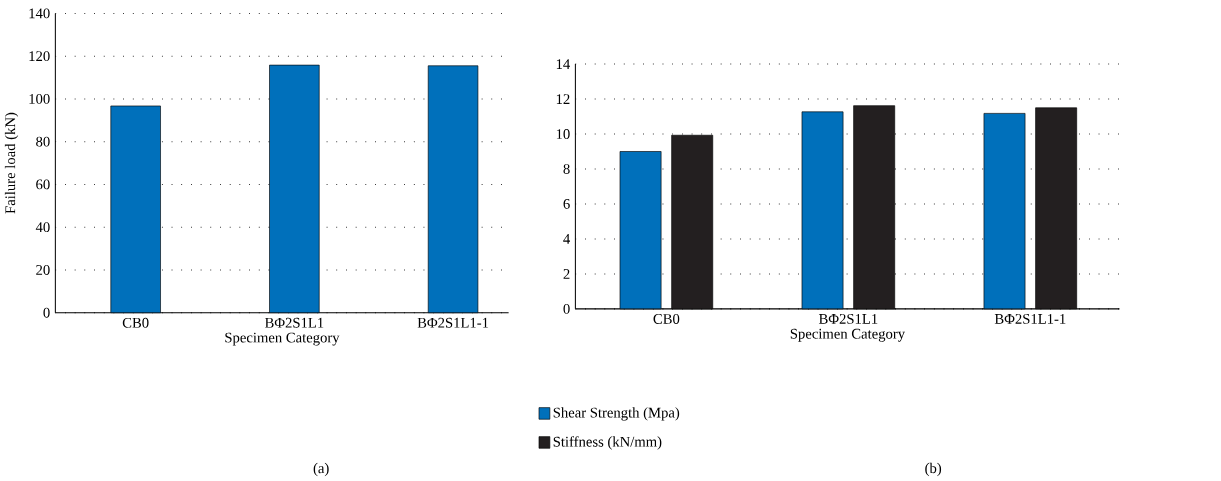  What do you see at coordinates (933, 469) in the screenshot?
I see `text: (b)` at bounding box center [933, 469].